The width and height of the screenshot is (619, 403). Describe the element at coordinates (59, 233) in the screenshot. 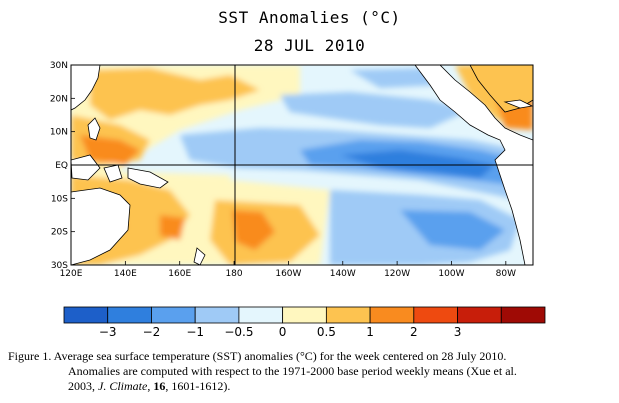

I see `lat-label: 20S` at that location.